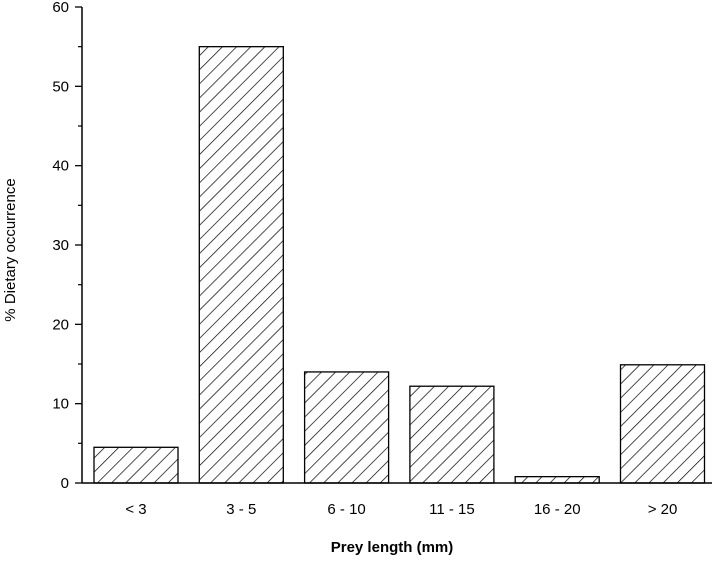  Describe the element at coordinates (60, 166) in the screenshot. I see `y-tick-label: 40` at that location.